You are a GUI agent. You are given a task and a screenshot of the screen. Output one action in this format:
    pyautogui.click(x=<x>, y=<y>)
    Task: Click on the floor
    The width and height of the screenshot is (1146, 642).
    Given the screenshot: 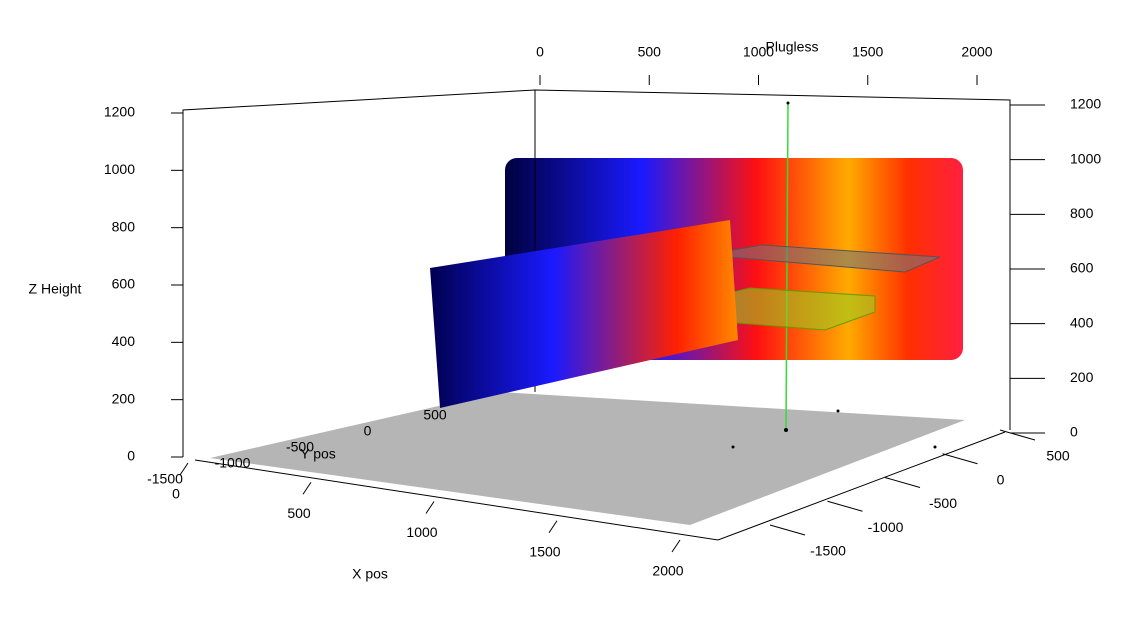 What is the action you would take?
    pyautogui.click(x=587, y=458)
    